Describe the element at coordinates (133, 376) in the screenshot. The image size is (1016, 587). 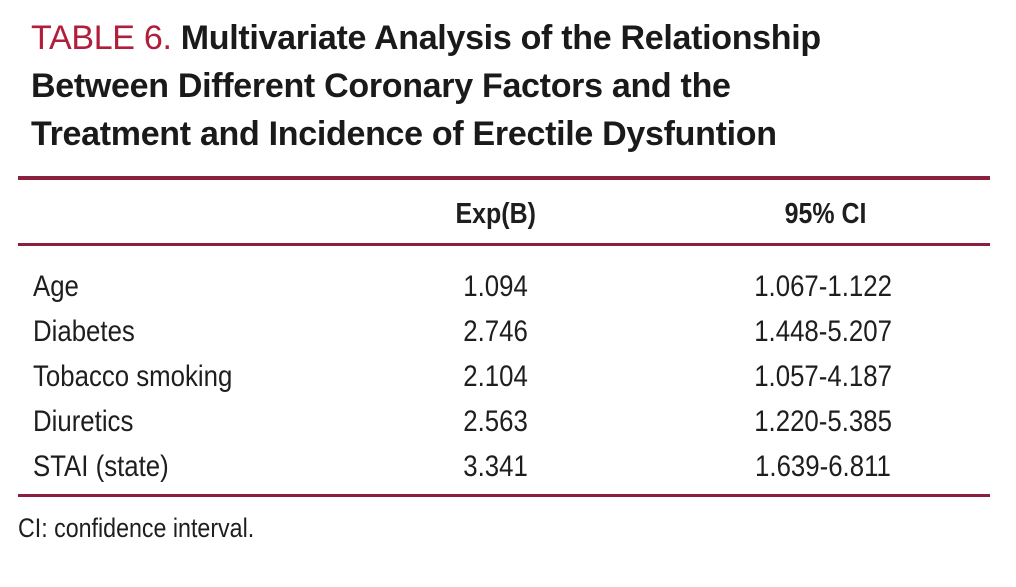
I see `factor-label: Tobacco smoking` at that location.